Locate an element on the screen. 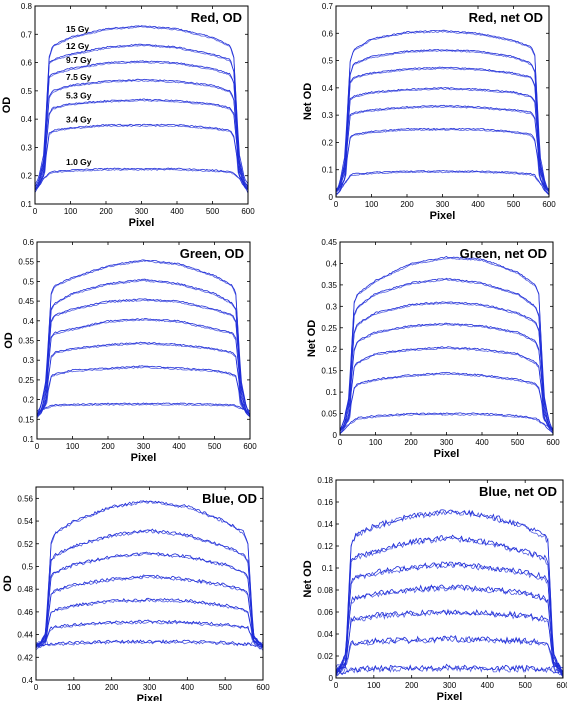  y-tick-label: 0.56 is located at coordinates (25, 498).